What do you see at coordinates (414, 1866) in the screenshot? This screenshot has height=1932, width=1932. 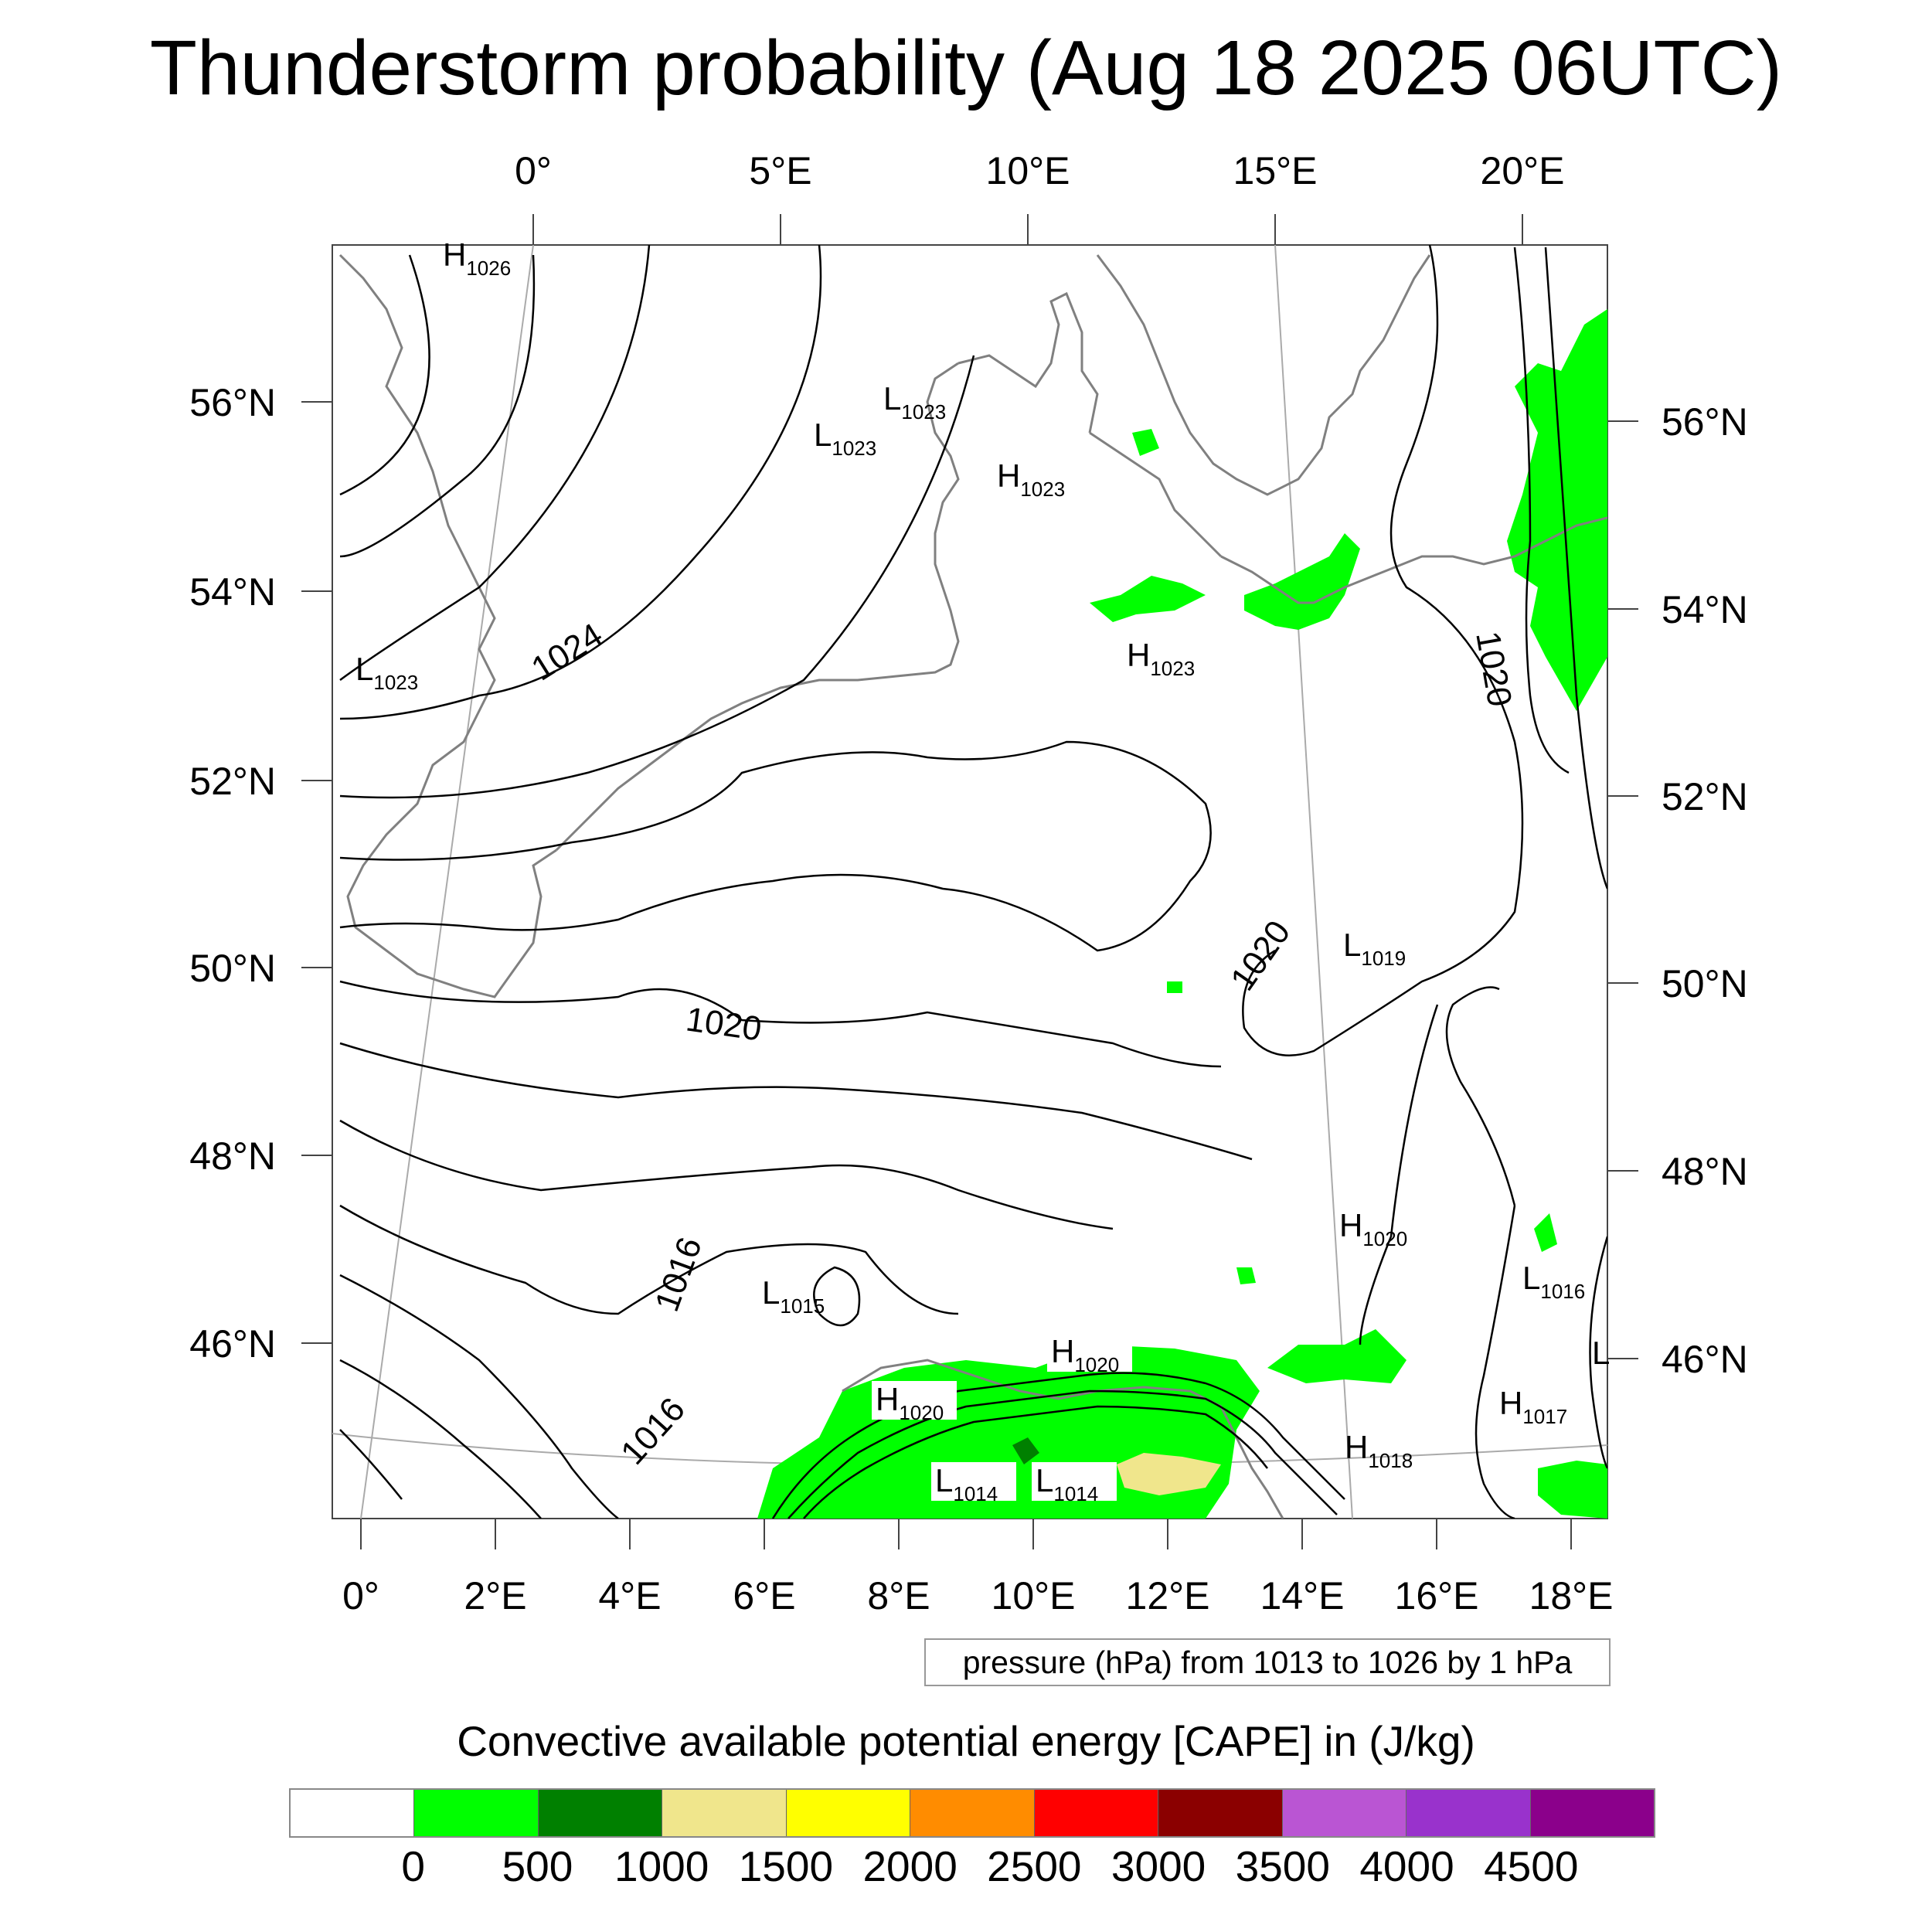 I see `colorbar-label: 0` at bounding box center [414, 1866].